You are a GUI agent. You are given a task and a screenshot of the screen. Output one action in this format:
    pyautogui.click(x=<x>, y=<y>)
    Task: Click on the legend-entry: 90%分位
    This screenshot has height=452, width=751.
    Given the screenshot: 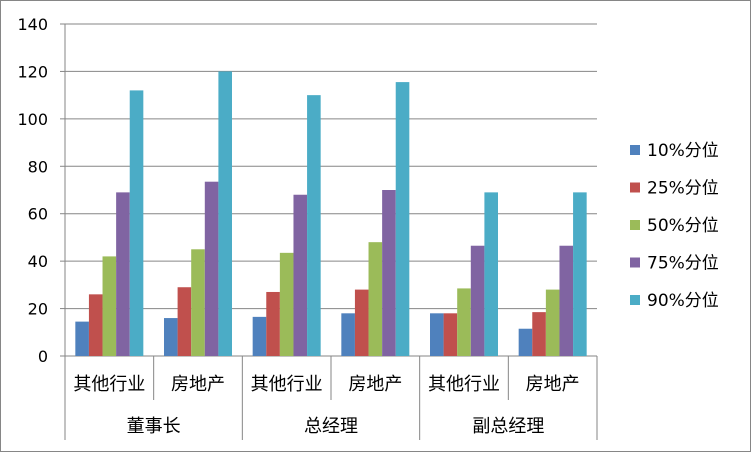 What is the action you would take?
    pyautogui.click(x=683, y=301)
    